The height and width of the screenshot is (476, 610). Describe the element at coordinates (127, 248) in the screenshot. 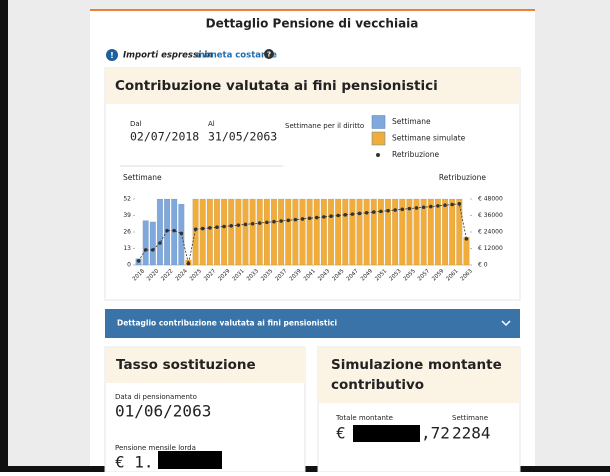

I see `y-tick-label: 13` at that location.